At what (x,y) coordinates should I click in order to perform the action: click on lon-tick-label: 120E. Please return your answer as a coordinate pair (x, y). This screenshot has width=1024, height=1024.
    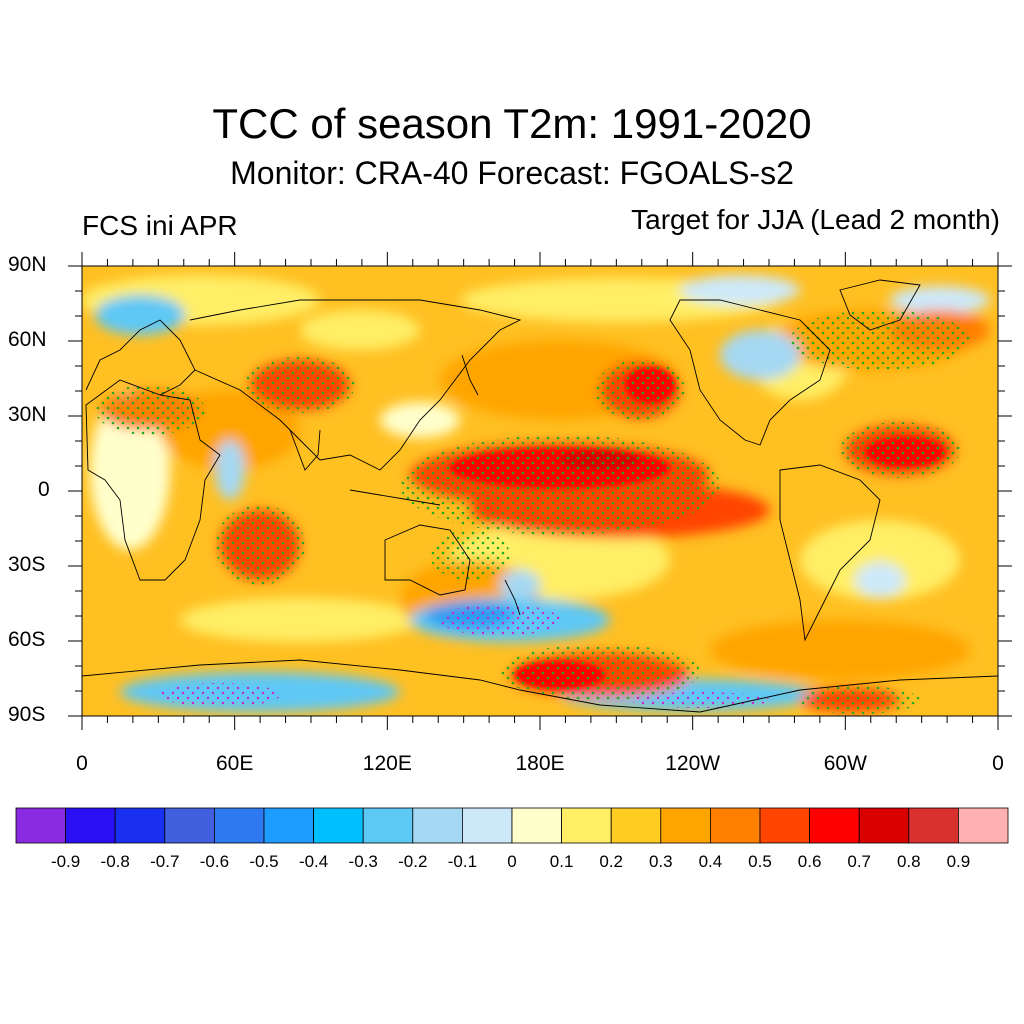
    Looking at the image, I should click on (387, 763).